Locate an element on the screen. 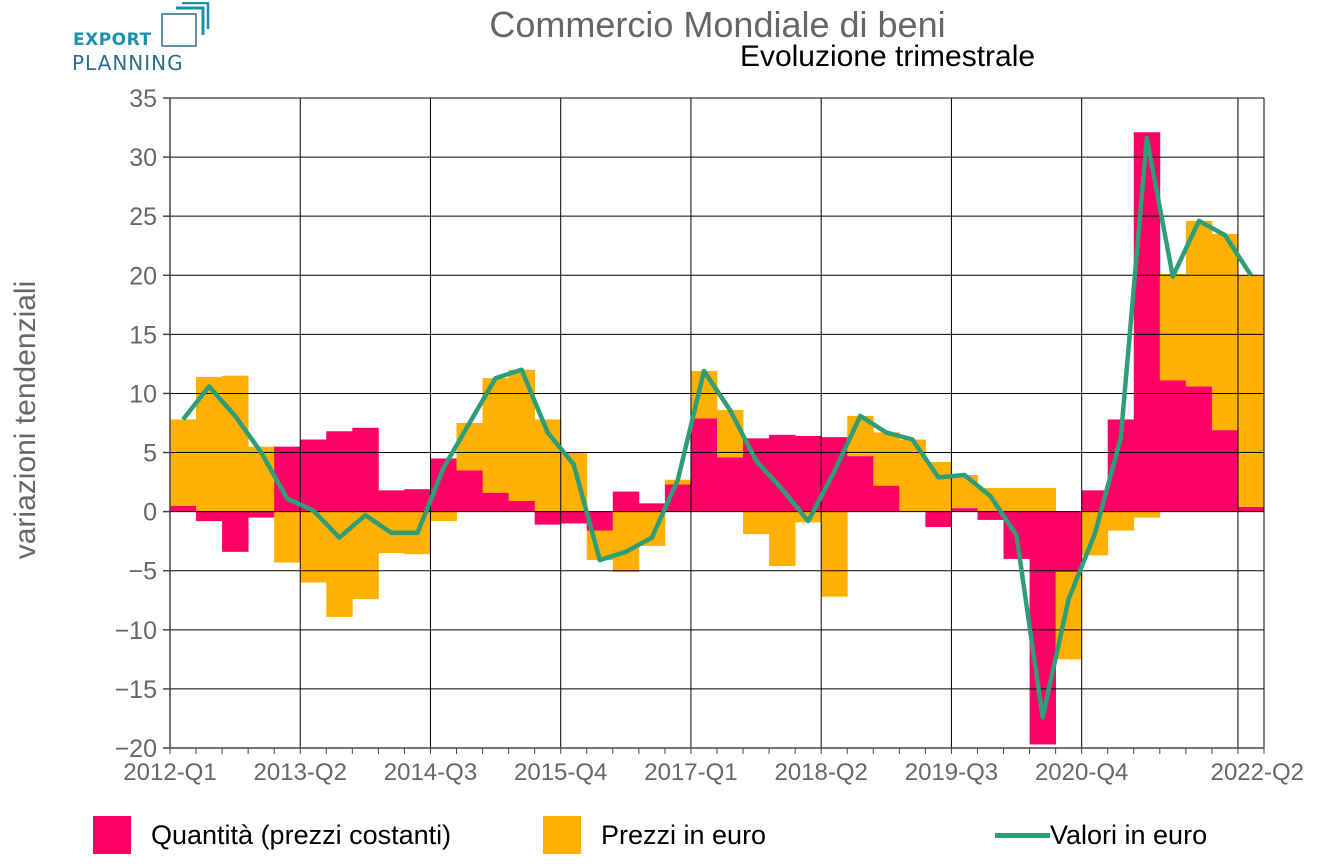  x-tick-label: 2015-Q4 is located at coordinates (560, 772).